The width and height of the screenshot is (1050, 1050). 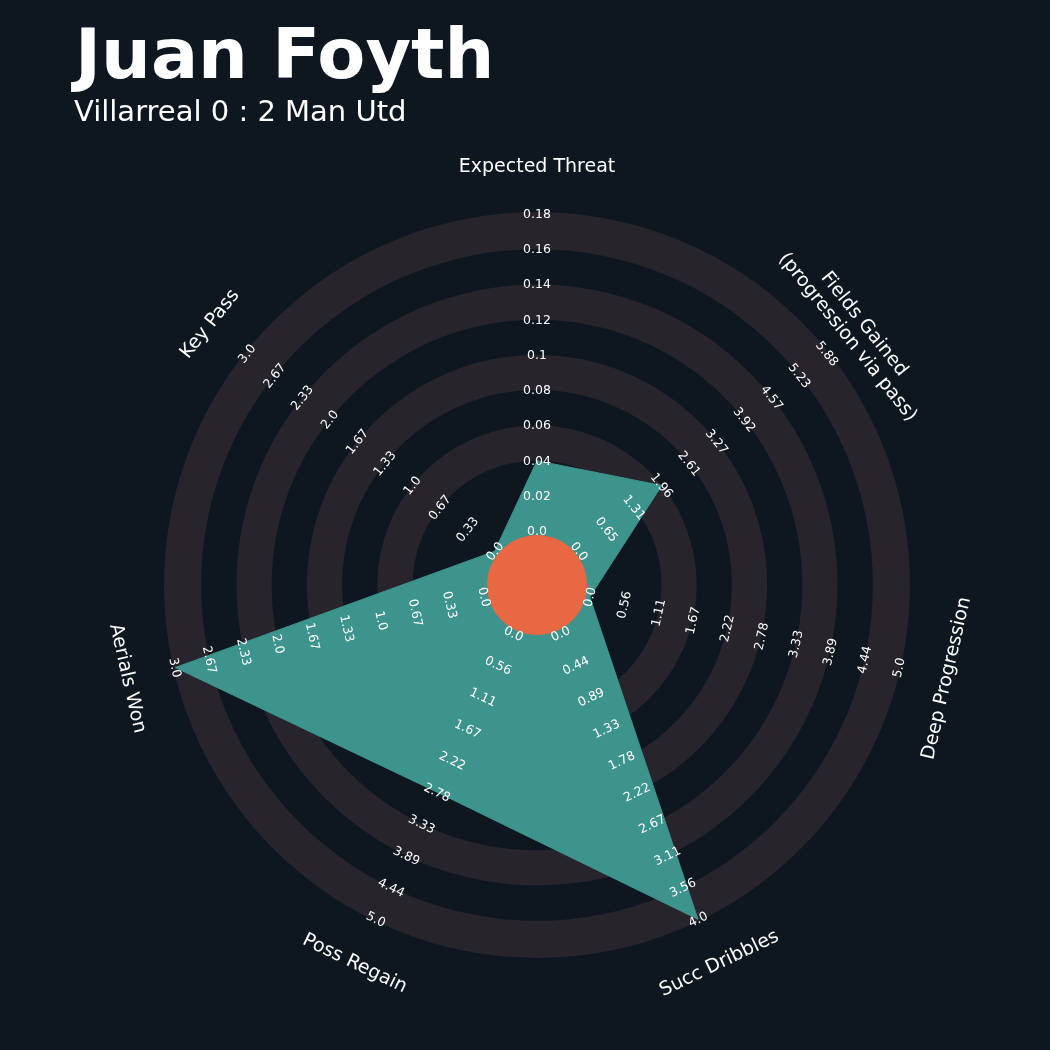 What do you see at coordinates (621, 760) in the screenshot?
I see `text: 1.78` at bounding box center [621, 760].